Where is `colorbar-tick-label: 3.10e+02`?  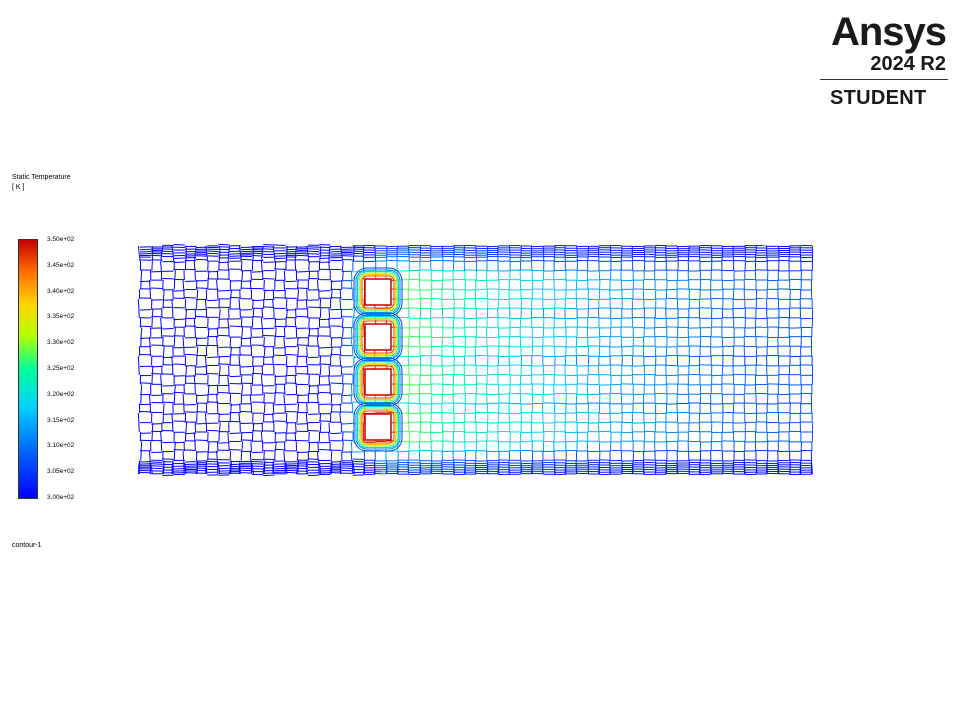 colorbar-tick-label: 3.10e+02 is located at coordinates (61, 446).